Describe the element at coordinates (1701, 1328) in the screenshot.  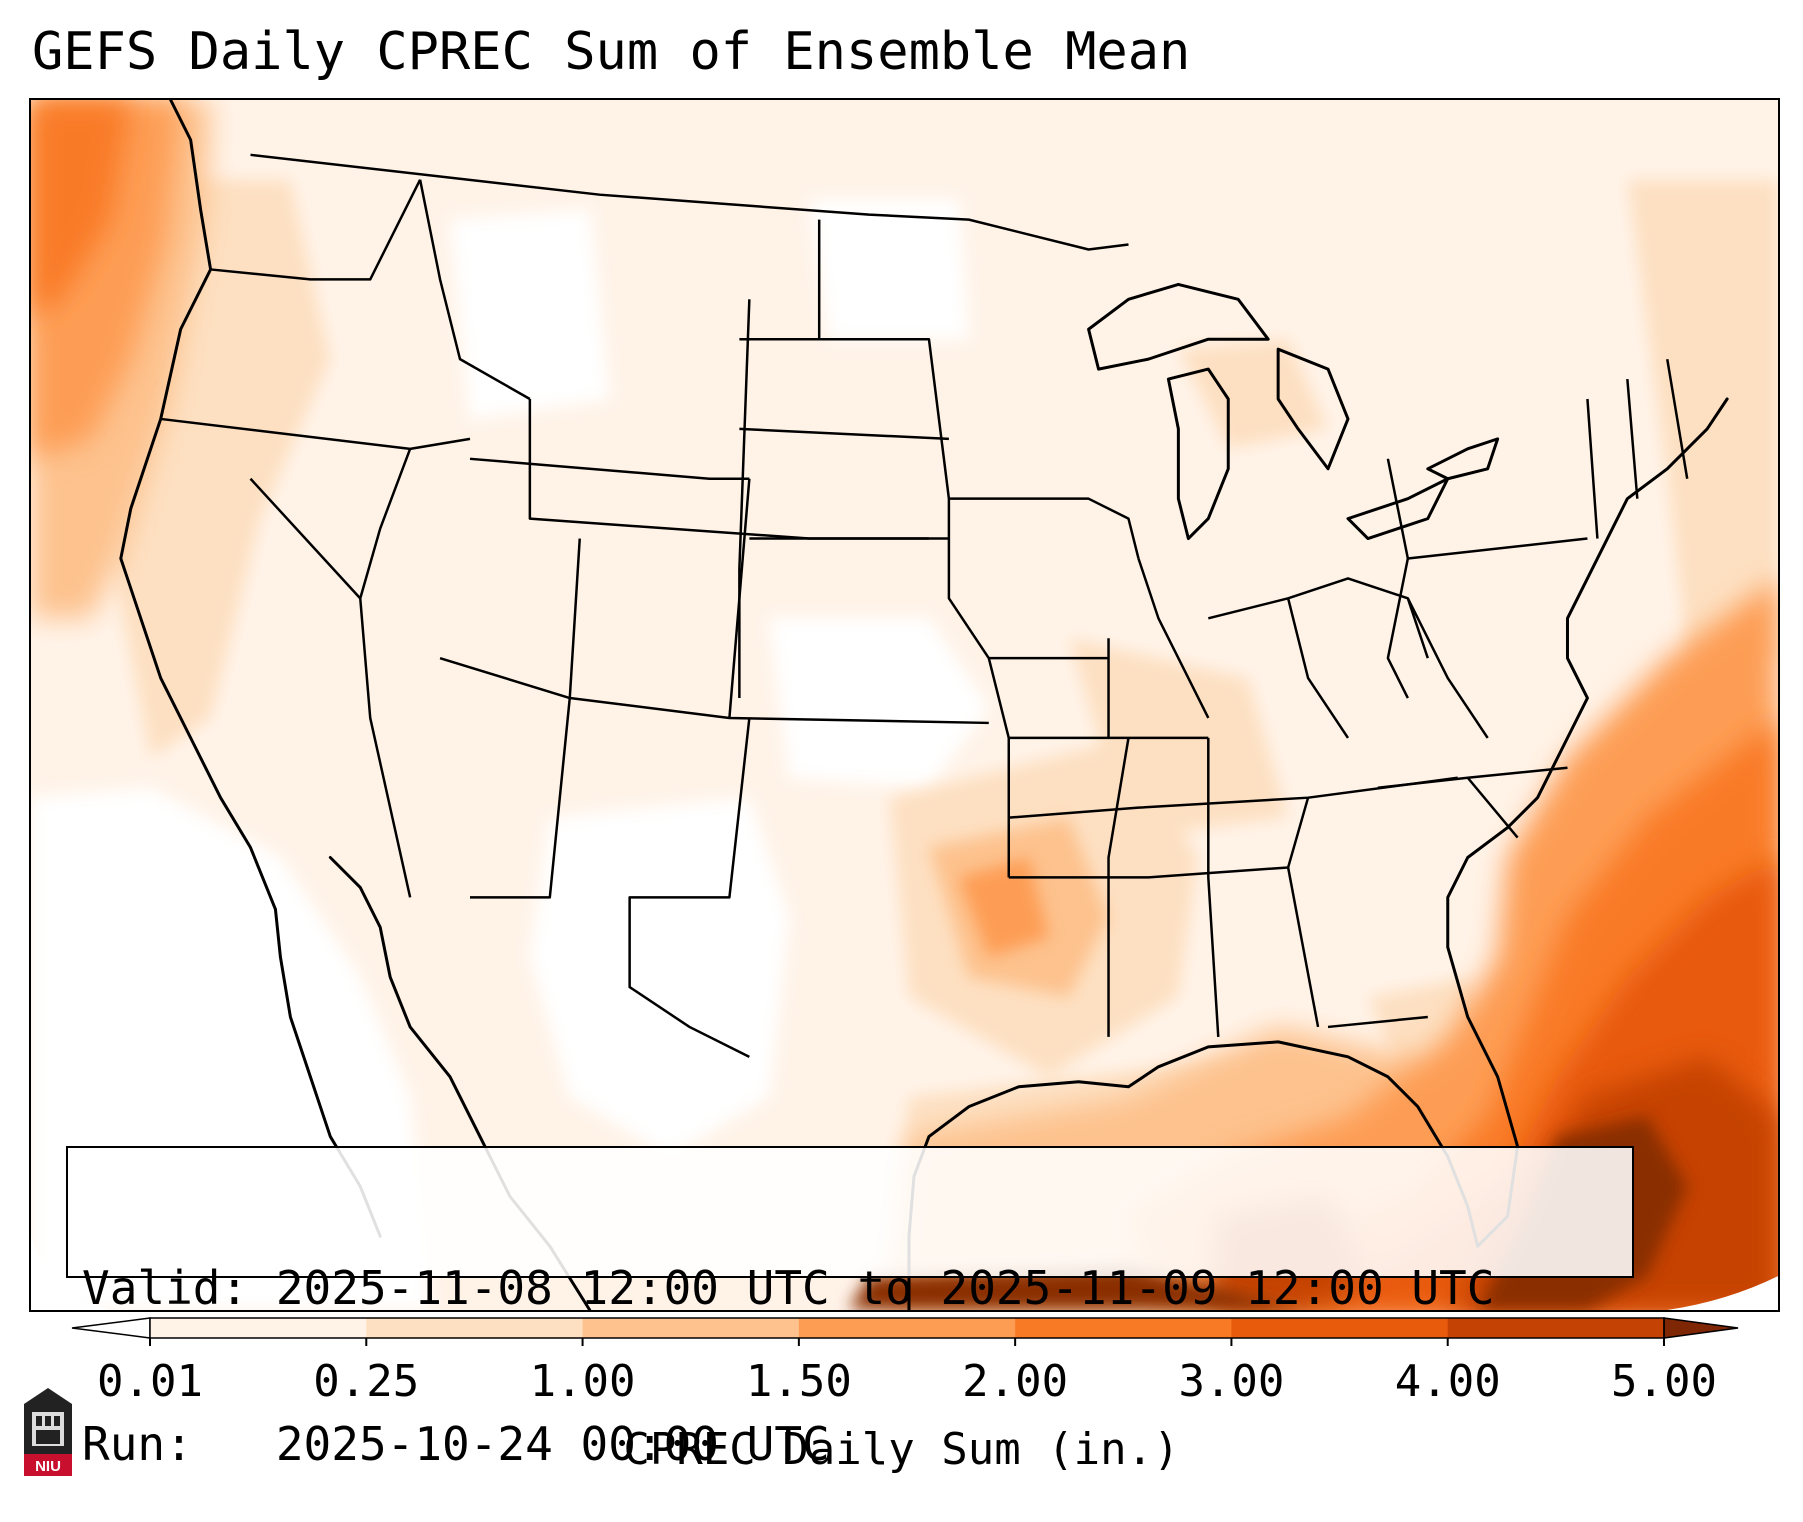
I see `colorbar-over-extension` at that location.